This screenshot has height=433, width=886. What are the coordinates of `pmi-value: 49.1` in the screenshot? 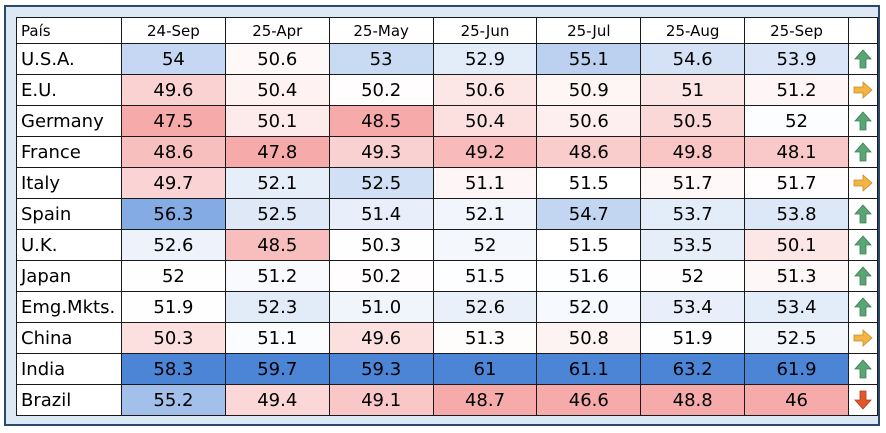 It's located at (381, 400).